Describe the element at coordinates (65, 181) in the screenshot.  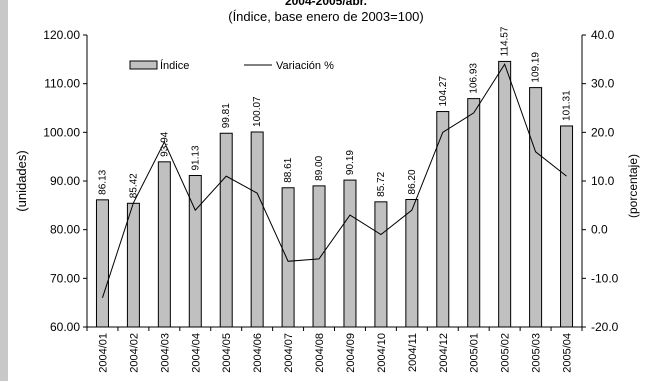
I see `left-tick-label: 90.00` at that location.